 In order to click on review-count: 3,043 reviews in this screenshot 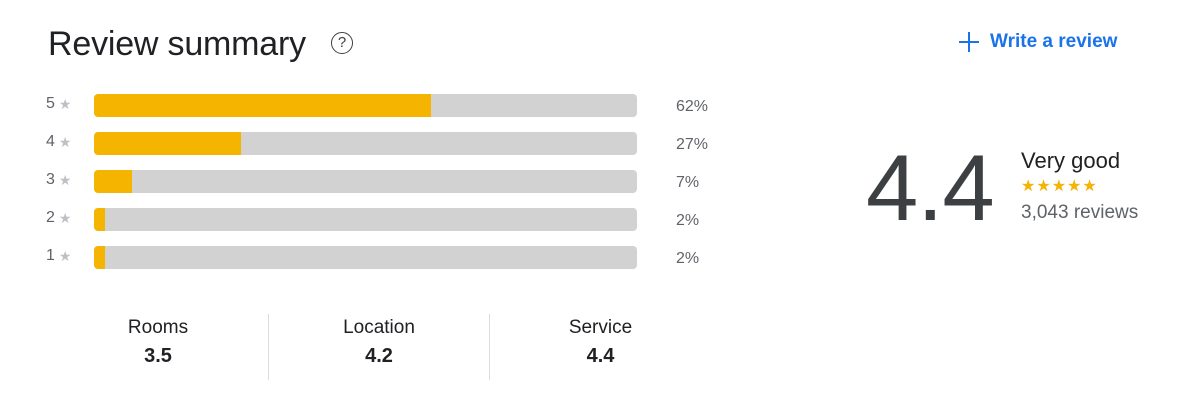, I will do `click(1080, 212)`.